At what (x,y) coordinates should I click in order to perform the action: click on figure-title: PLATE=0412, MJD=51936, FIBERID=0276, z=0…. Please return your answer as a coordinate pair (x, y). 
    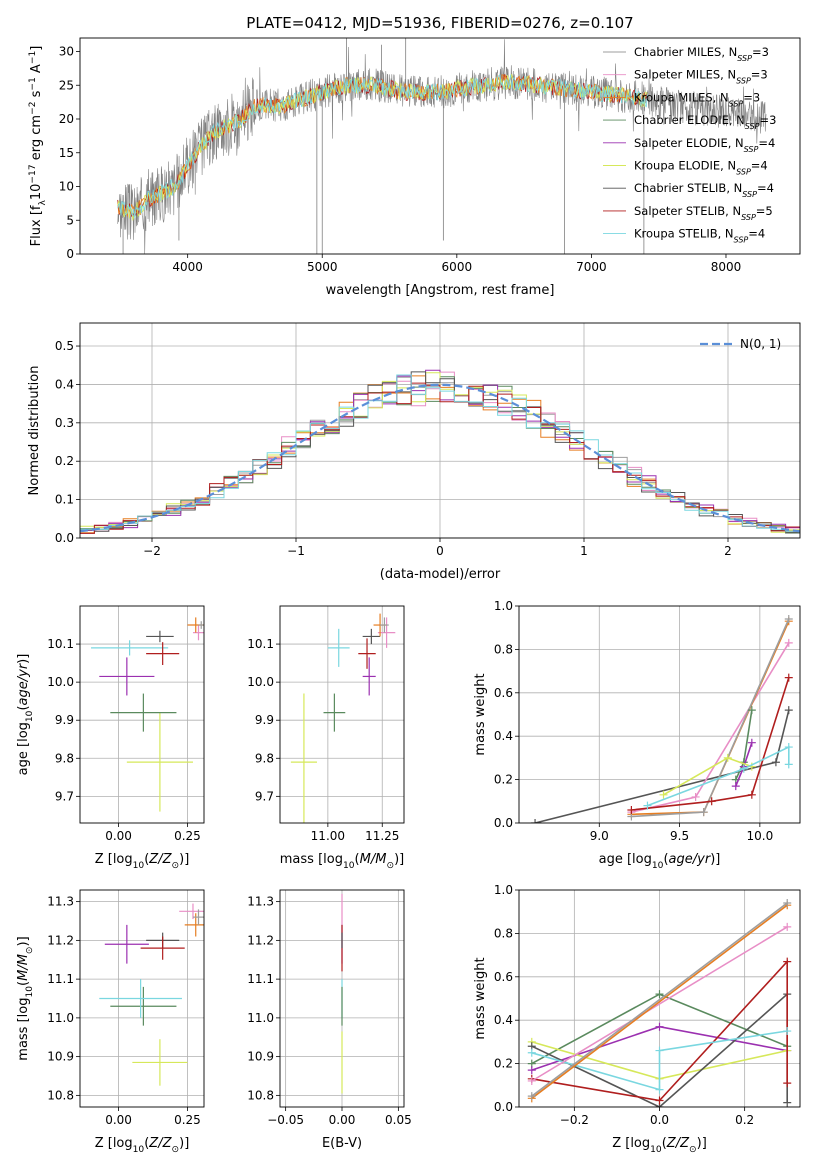
    Looking at the image, I should click on (439, 23).